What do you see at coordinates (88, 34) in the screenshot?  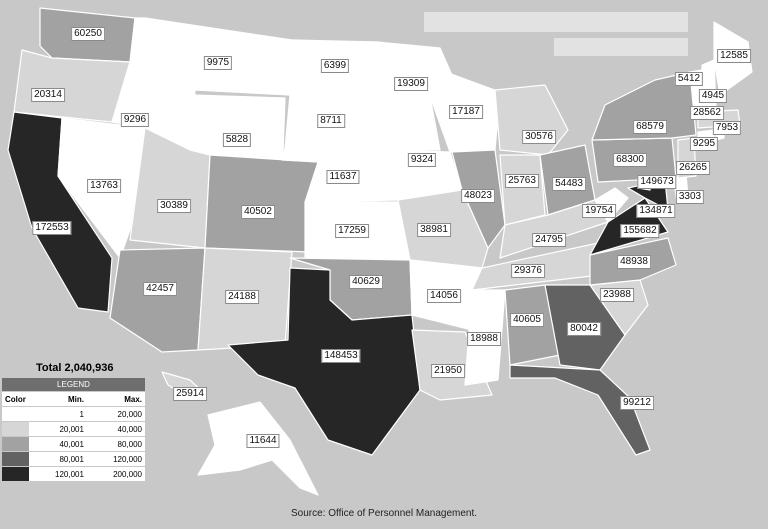 I see `state-value-wa: 60250` at bounding box center [88, 34].